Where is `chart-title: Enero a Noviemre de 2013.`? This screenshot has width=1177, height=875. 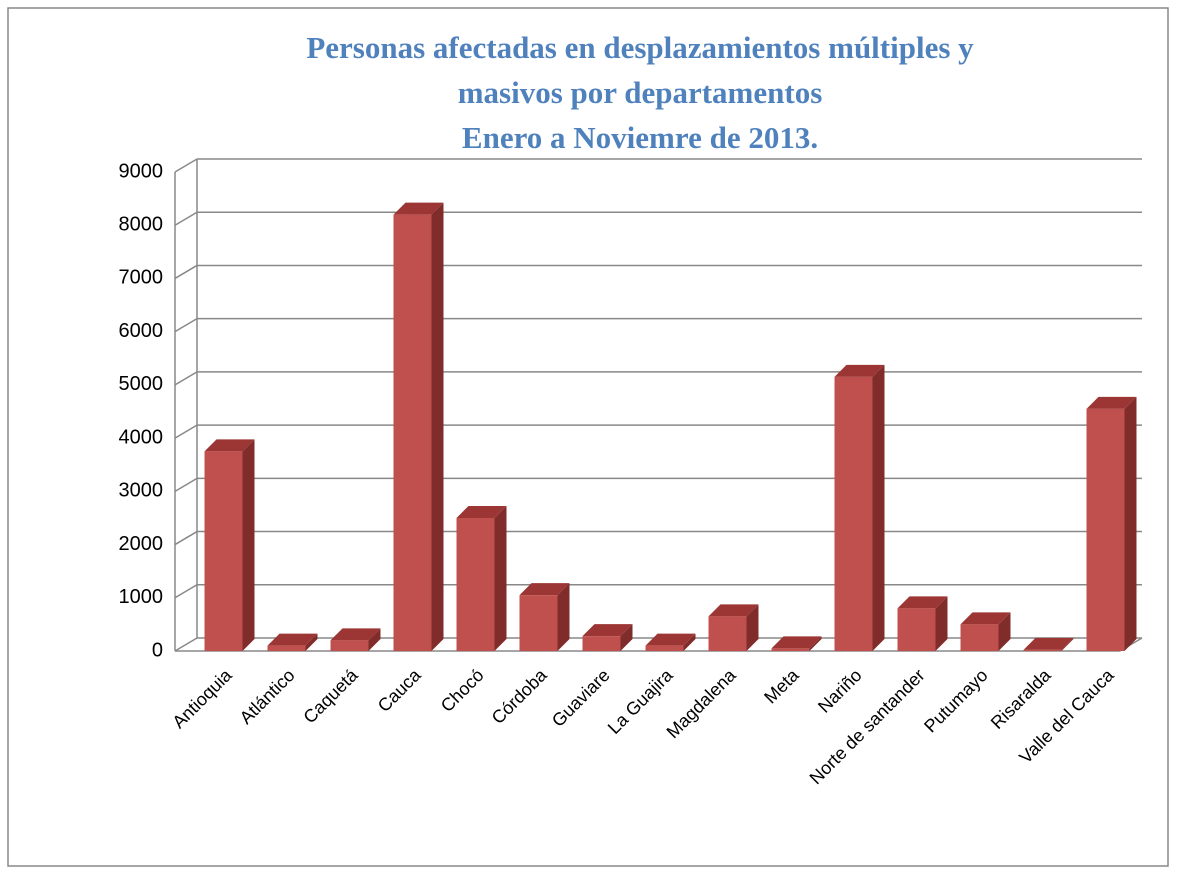 chart-title: Enero a Noviemre de 2013. is located at coordinates (640, 137).